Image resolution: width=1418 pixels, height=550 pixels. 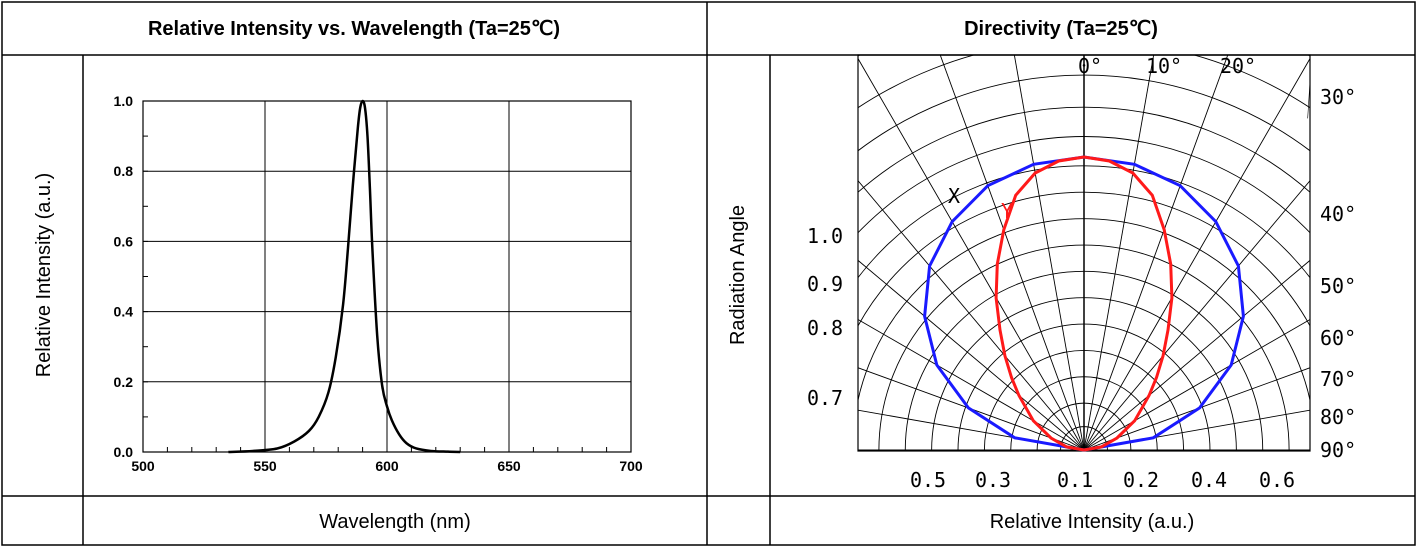 What do you see at coordinates (825, 398) in the screenshot?
I see `polar-cos-label: 0.7` at bounding box center [825, 398].